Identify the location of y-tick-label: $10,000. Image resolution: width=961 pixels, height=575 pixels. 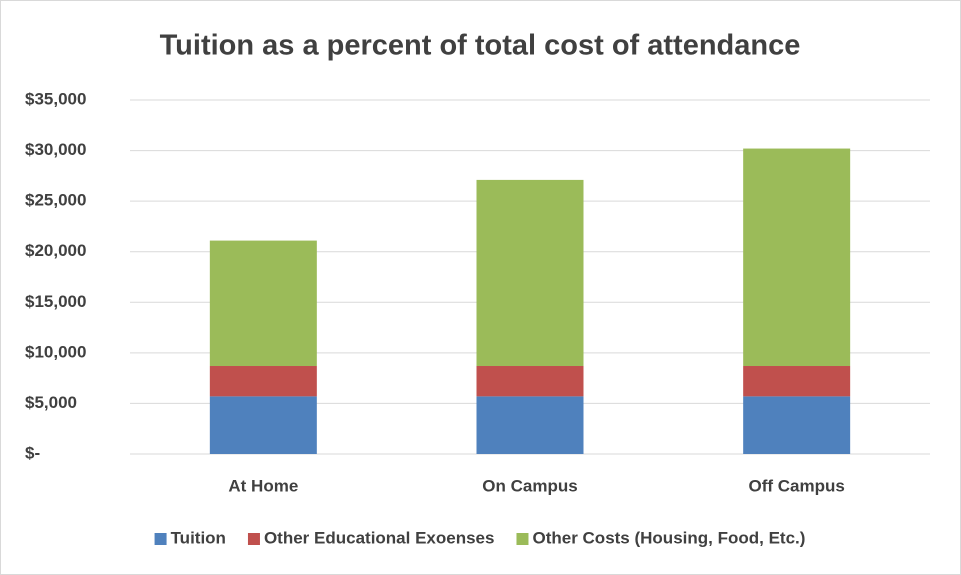
(55, 351).